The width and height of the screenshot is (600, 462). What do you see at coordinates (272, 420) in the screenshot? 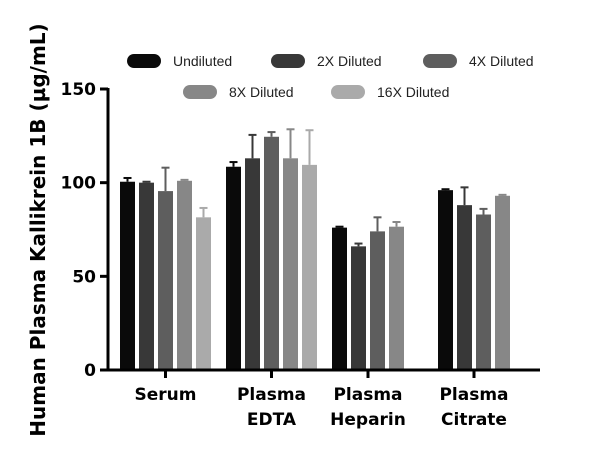
I see `category-label-line2: EDTA` at bounding box center [272, 420].